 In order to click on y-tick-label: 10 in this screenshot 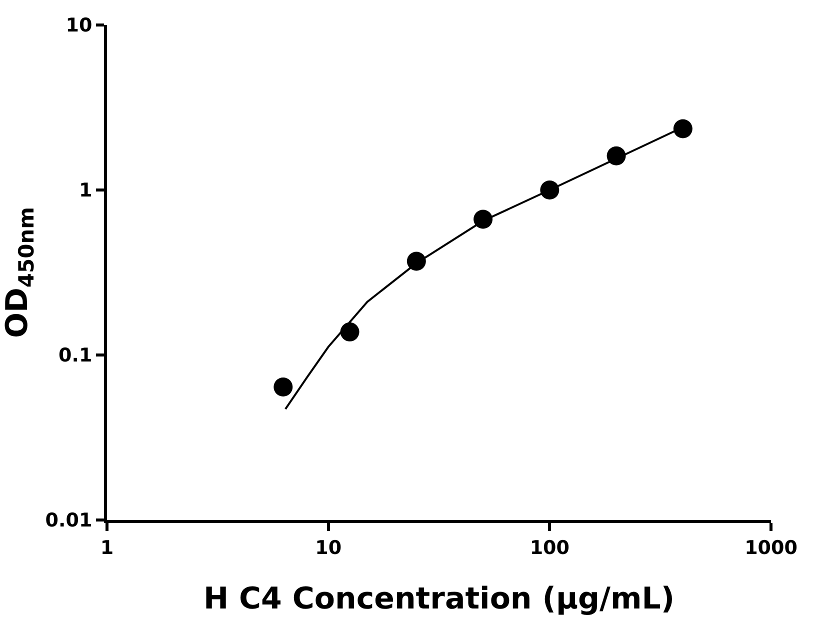, I will do `click(79, 25)`.